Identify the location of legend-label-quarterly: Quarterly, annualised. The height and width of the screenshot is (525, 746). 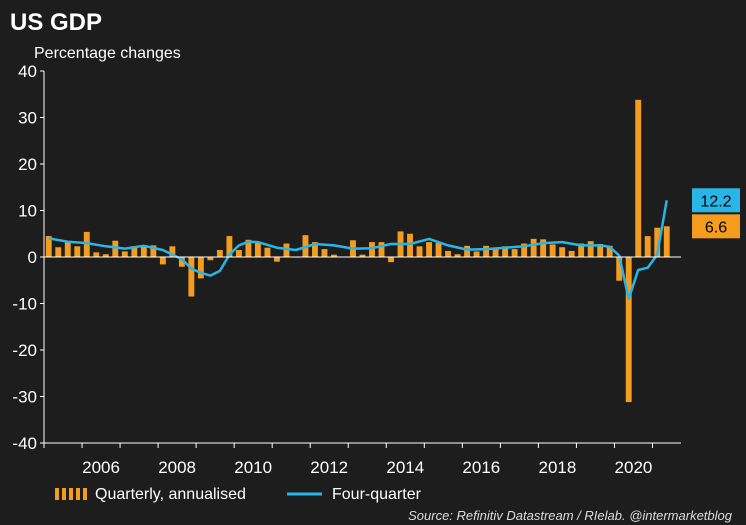
(170, 494).